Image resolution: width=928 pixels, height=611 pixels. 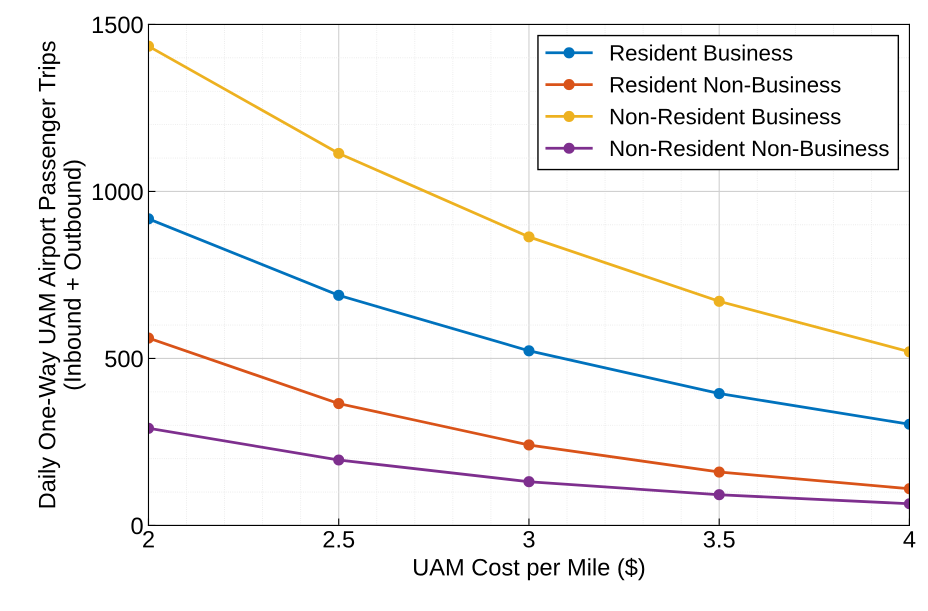 What do you see at coordinates (725, 116) in the screenshot?
I see `legend-label: Non-Resident Business` at bounding box center [725, 116].